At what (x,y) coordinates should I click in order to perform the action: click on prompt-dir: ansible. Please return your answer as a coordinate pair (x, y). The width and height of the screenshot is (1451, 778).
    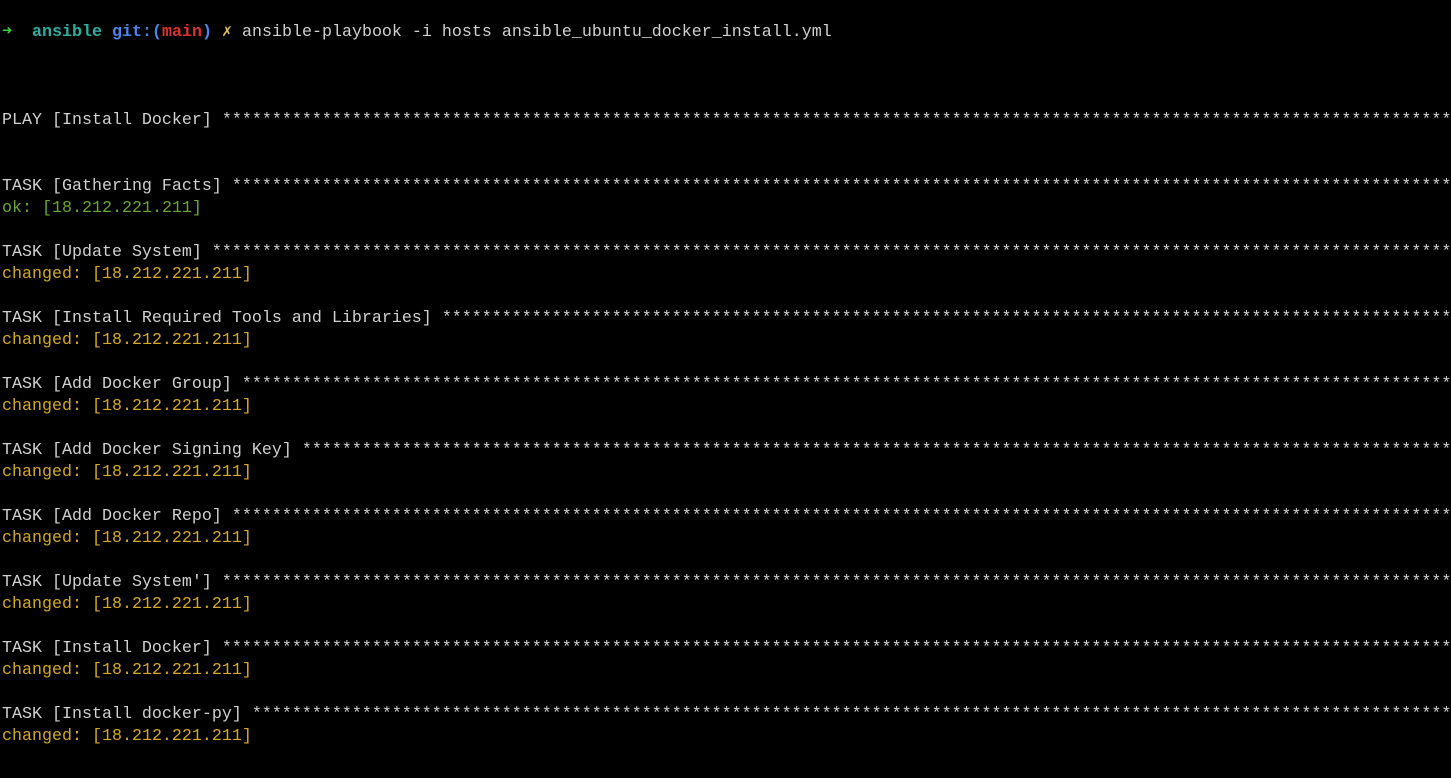
    Looking at the image, I should click on (67, 32).